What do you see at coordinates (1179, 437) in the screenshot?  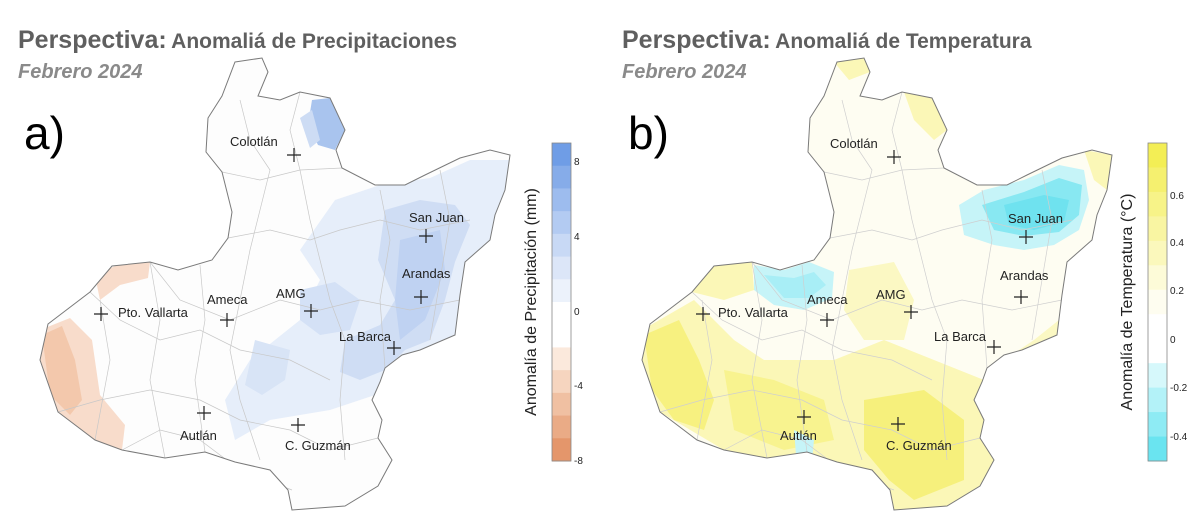 I see `colorbar-tick: -0.4` at bounding box center [1179, 437].